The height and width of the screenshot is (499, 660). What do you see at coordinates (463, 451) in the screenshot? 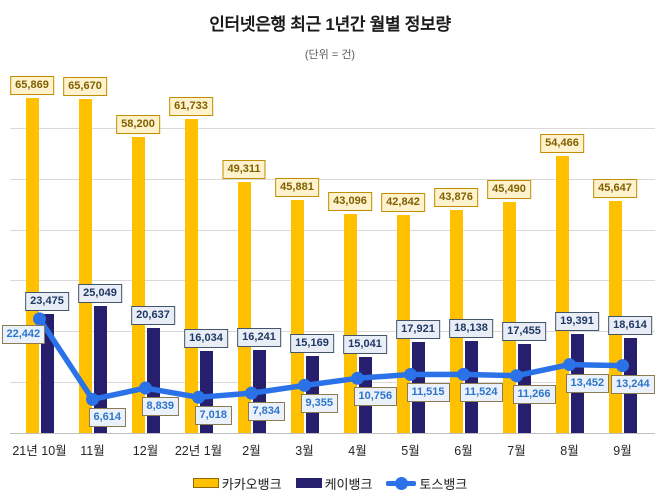
I see `x-tick: 6월` at bounding box center [463, 451].